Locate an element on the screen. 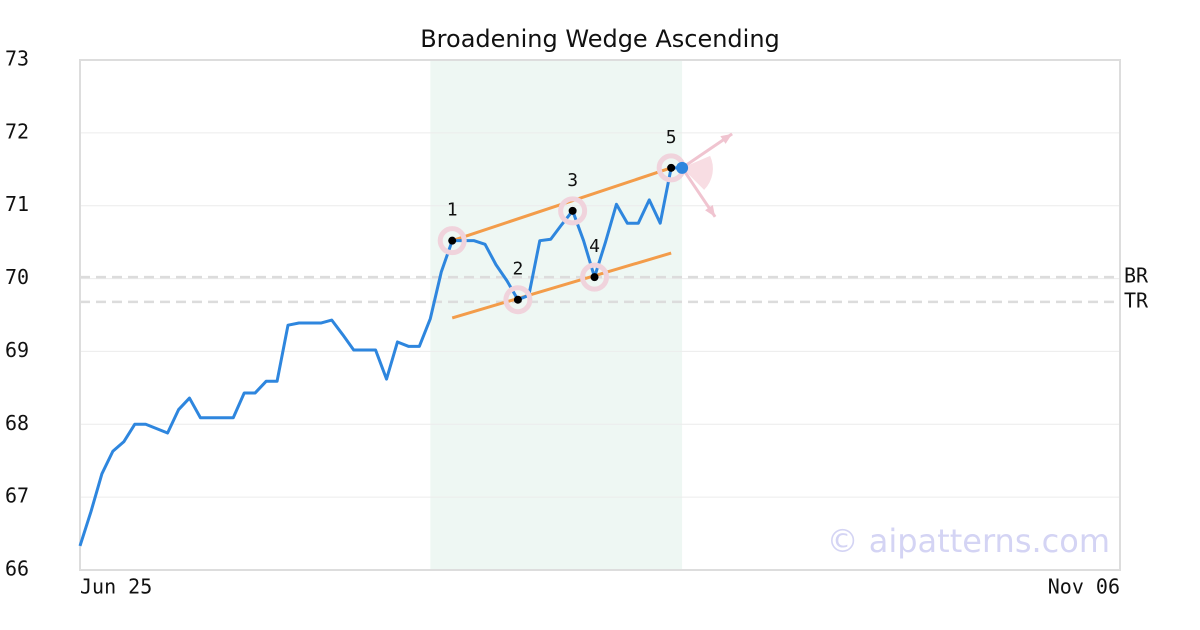 Image resolution: width=1200 pixels, height=630 pixels. y-tick-label: 70 is located at coordinates (17, 277).